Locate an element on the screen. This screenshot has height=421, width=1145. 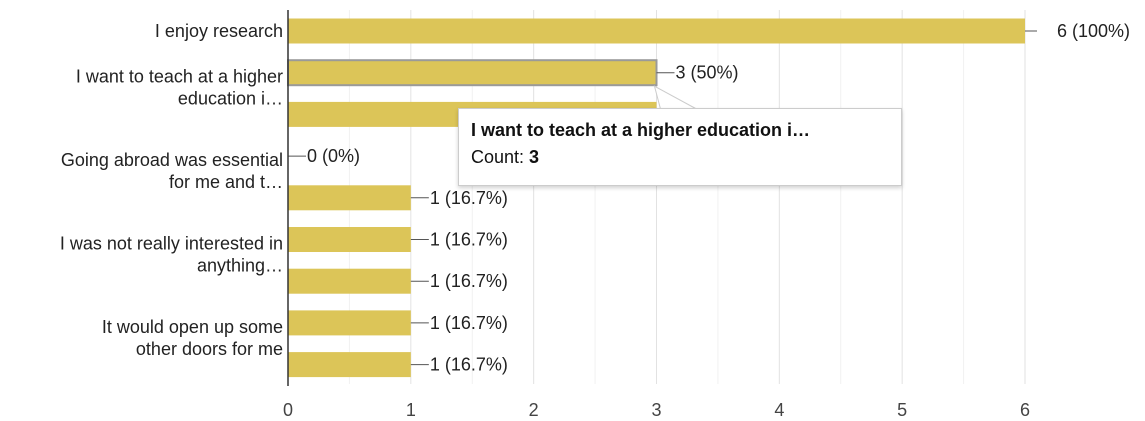
x-tick-label: 4 is located at coordinates (779, 410).